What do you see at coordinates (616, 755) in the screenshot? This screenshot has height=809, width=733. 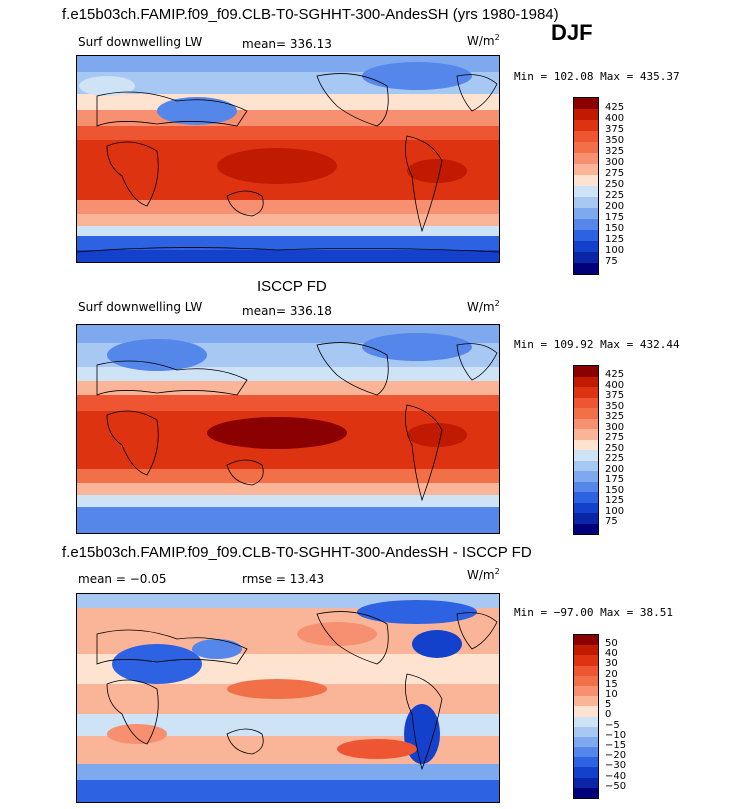 I see `cbar-label: −20` at bounding box center [616, 755].